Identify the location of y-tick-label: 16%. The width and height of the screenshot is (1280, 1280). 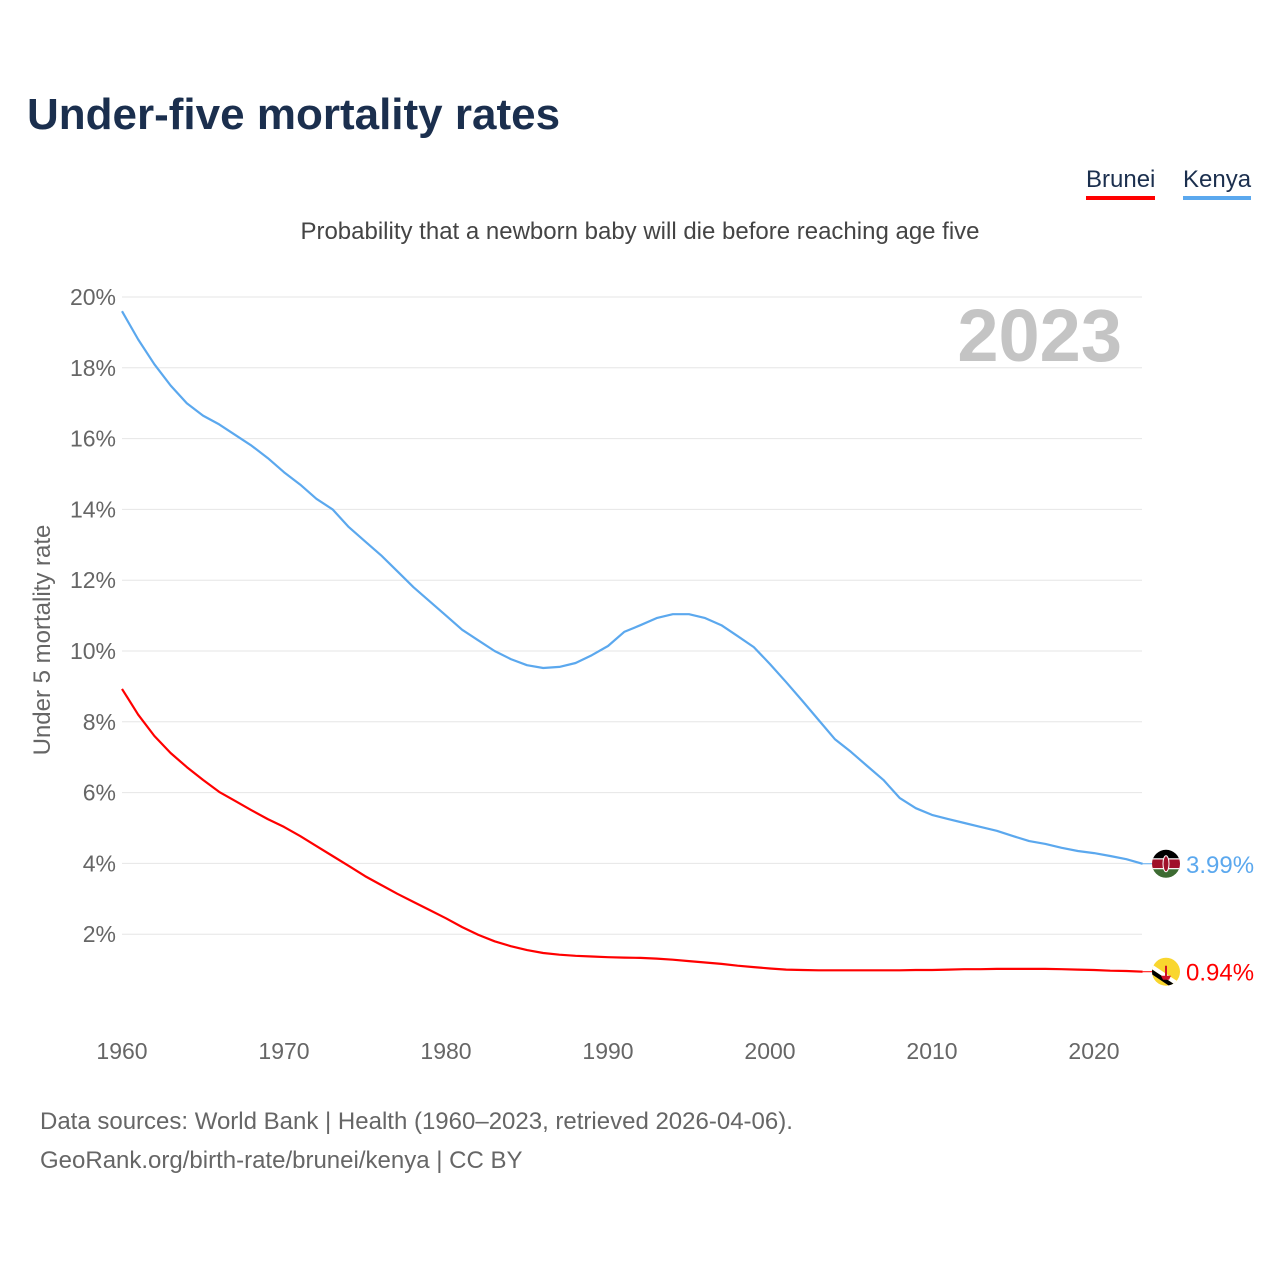
(93, 439).